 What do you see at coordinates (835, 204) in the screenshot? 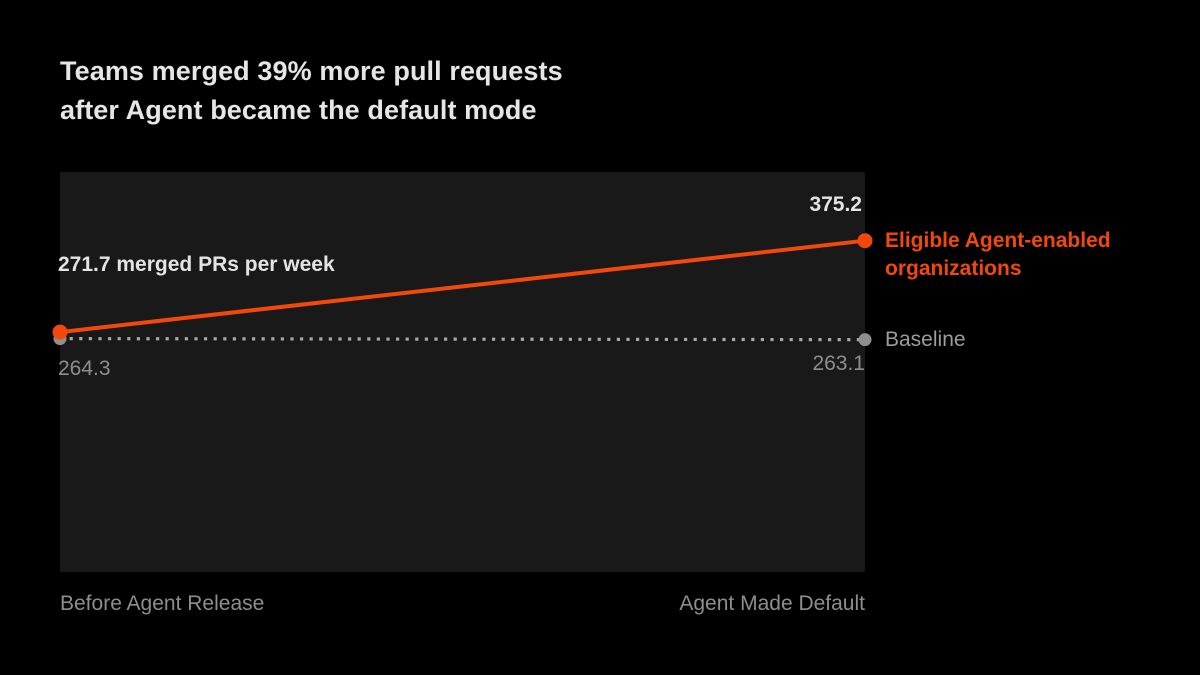
I see `agent-end-value-label: 375.2` at bounding box center [835, 204].